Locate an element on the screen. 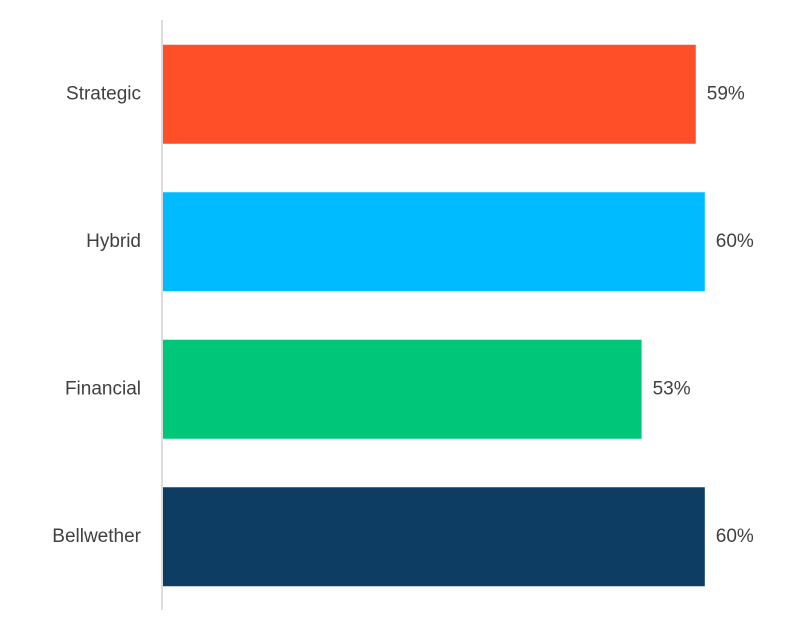 The width and height of the screenshot is (800, 625). y-tick-label: Strategic is located at coordinates (103, 93).